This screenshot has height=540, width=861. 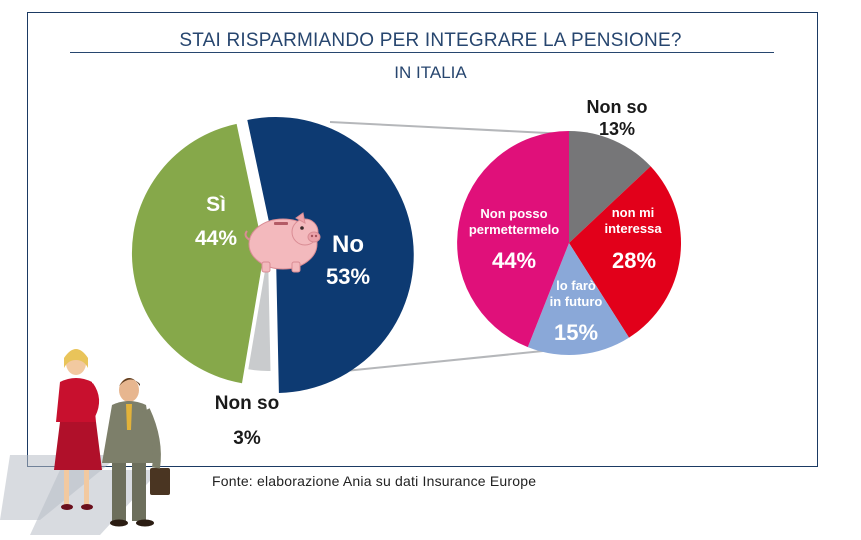 I want to click on business-people-illustration, so click(x=85, y=442).